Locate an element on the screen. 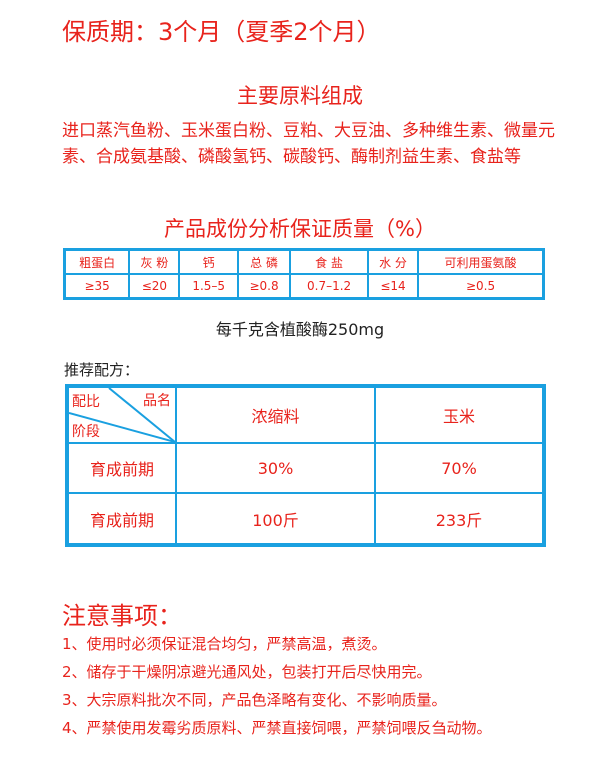 The width and height of the screenshot is (600, 770). header-cell: 水 分 is located at coordinates (393, 261).